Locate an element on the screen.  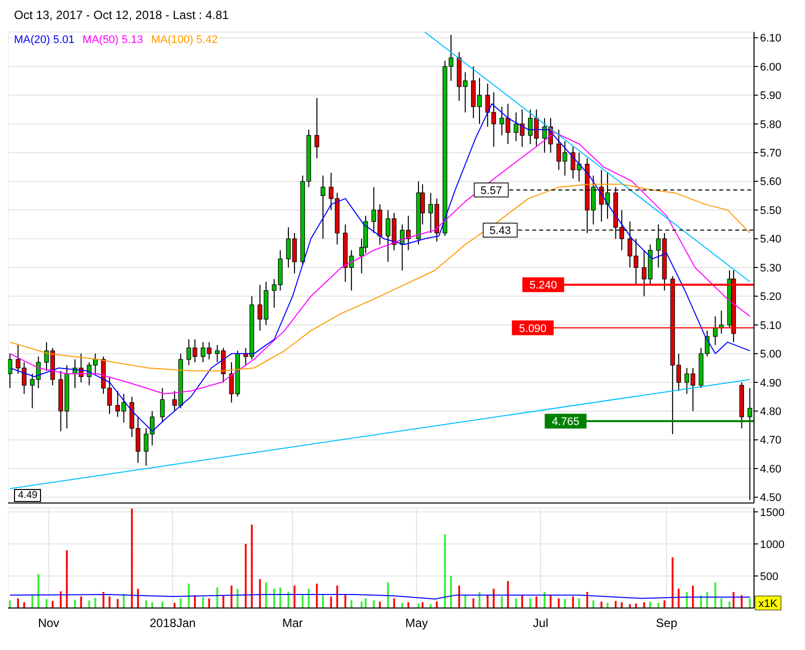
y-tick-label: 4.70 is located at coordinates (771, 440).